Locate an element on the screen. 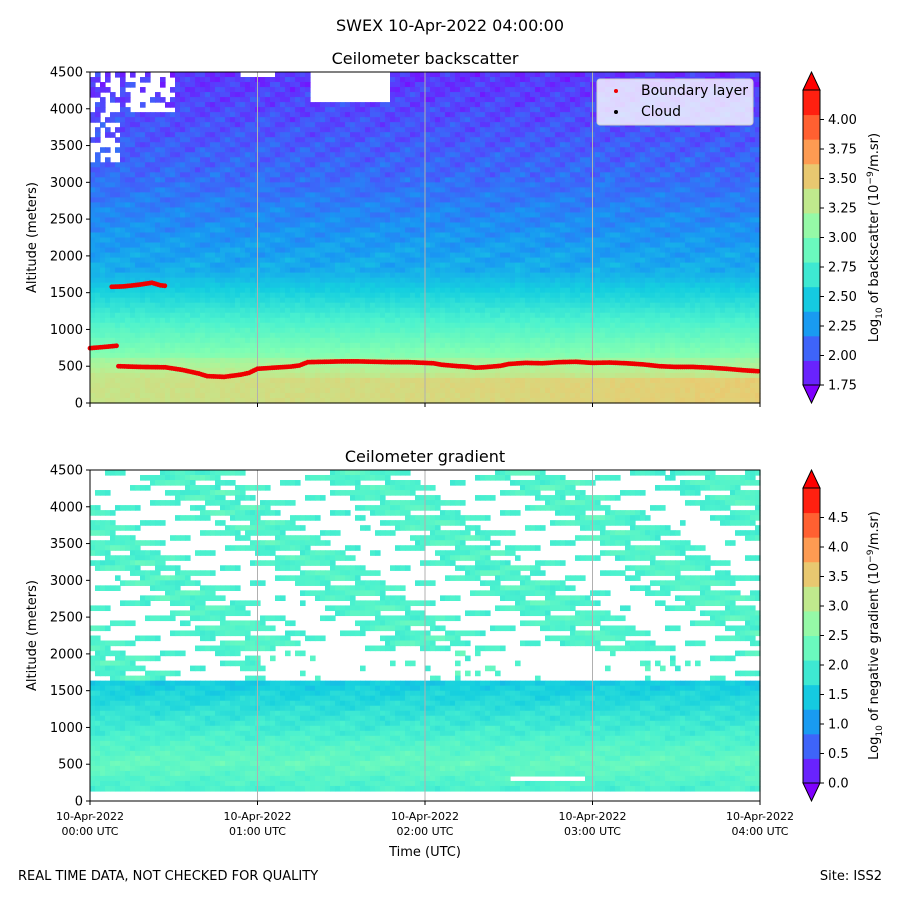  legend-boundary-marker is located at coordinates (616, 91).